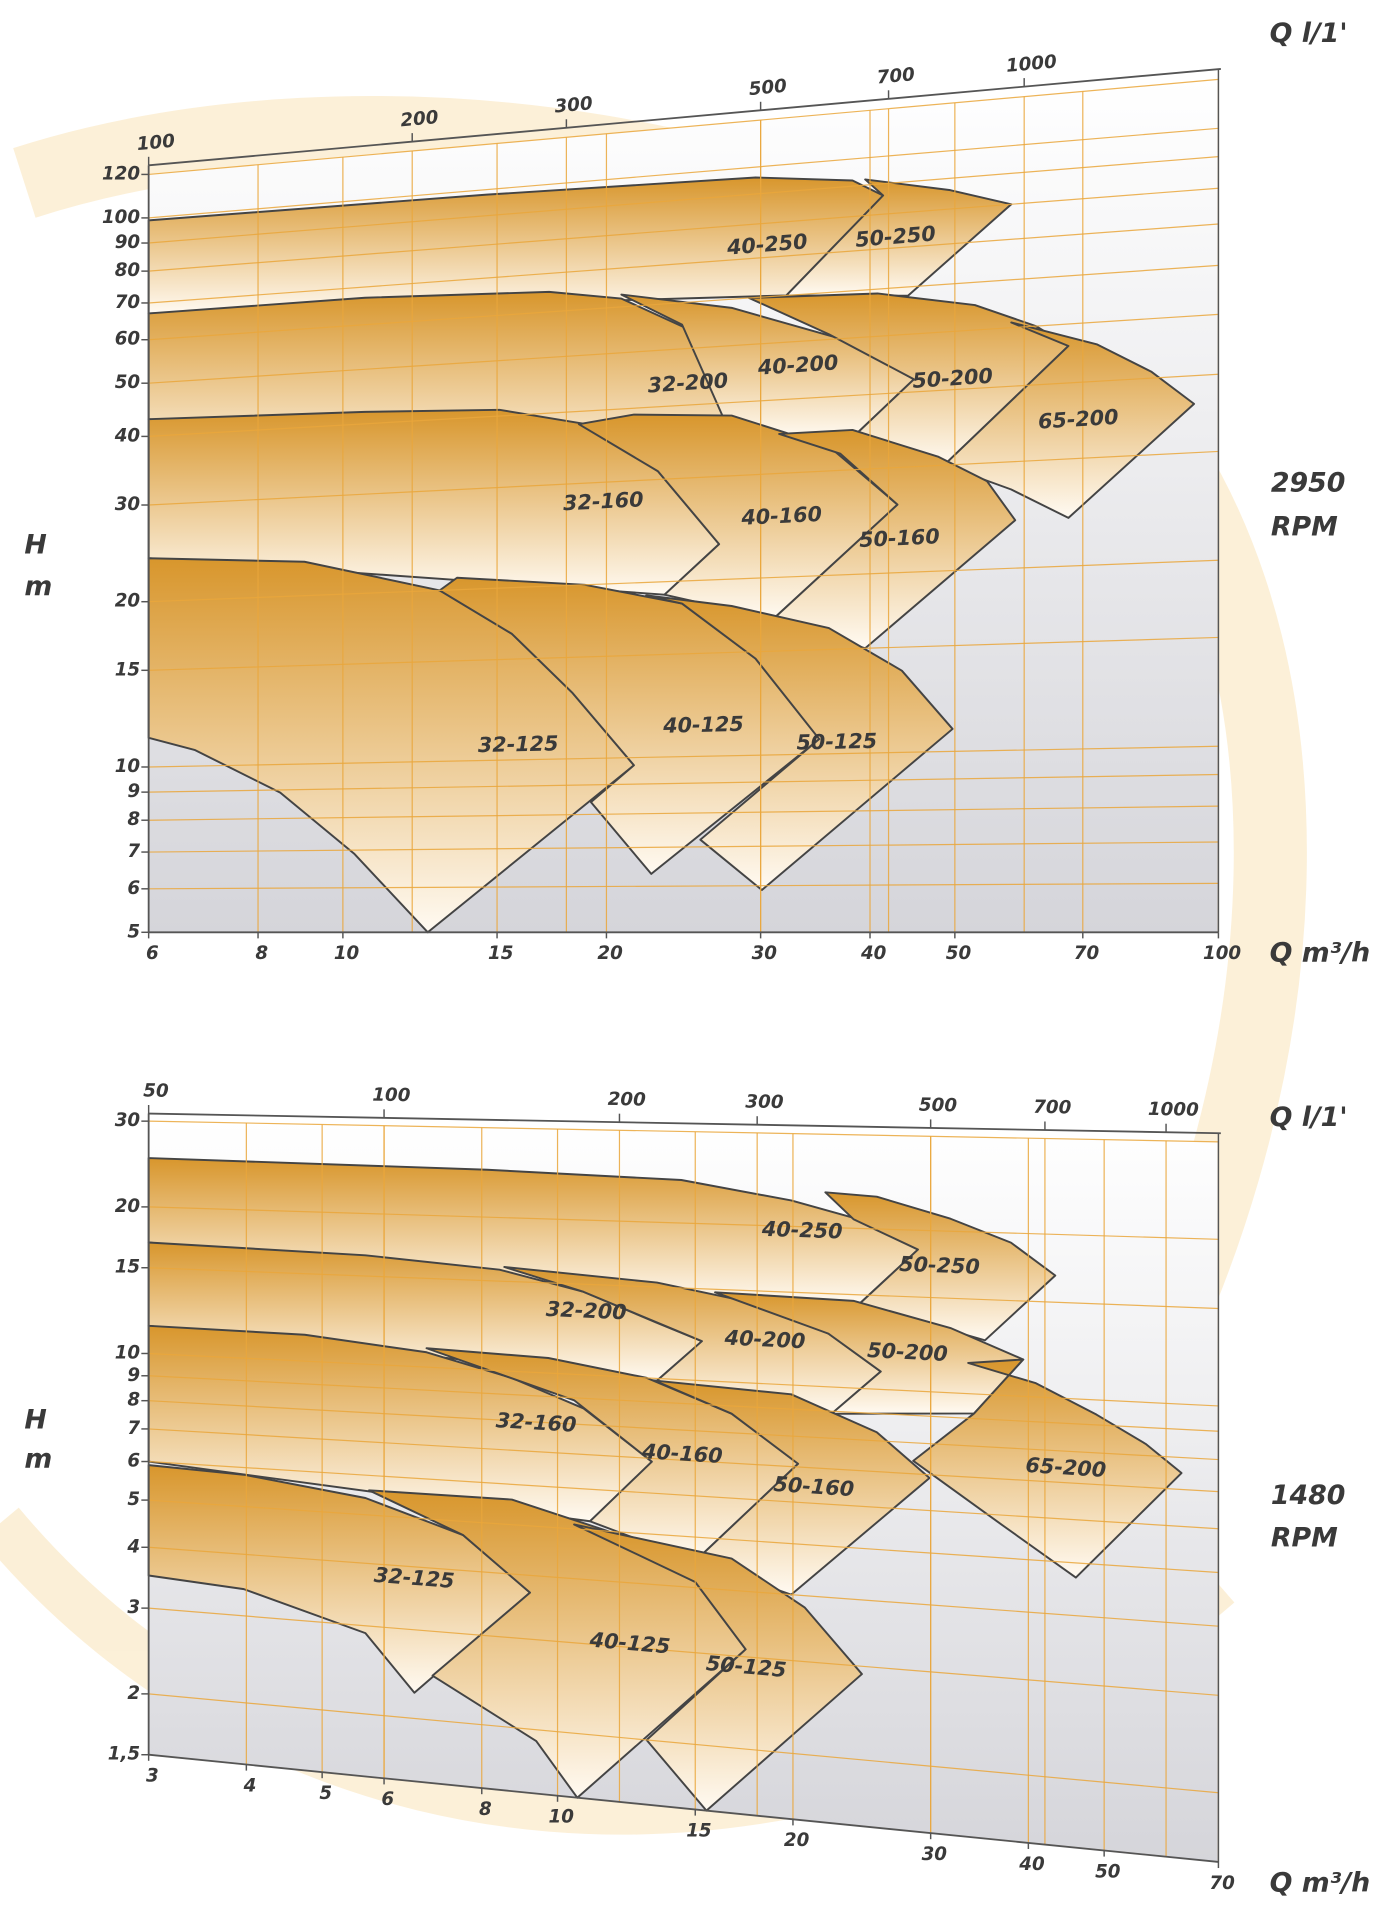 Image resolution: width=1389 pixels, height=1906 pixels. What do you see at coordinates (128, 270) in the screenshot?
I see `y-tick-label: 80` at bounding box center [128, 270].